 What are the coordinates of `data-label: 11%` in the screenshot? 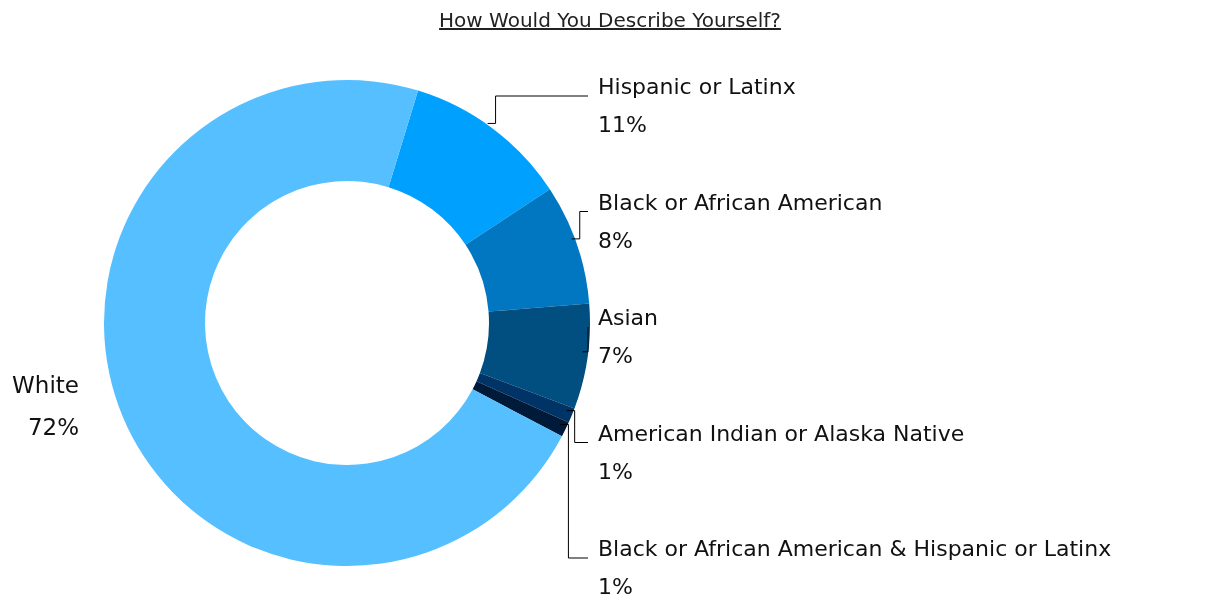 It's located at (622, 124).